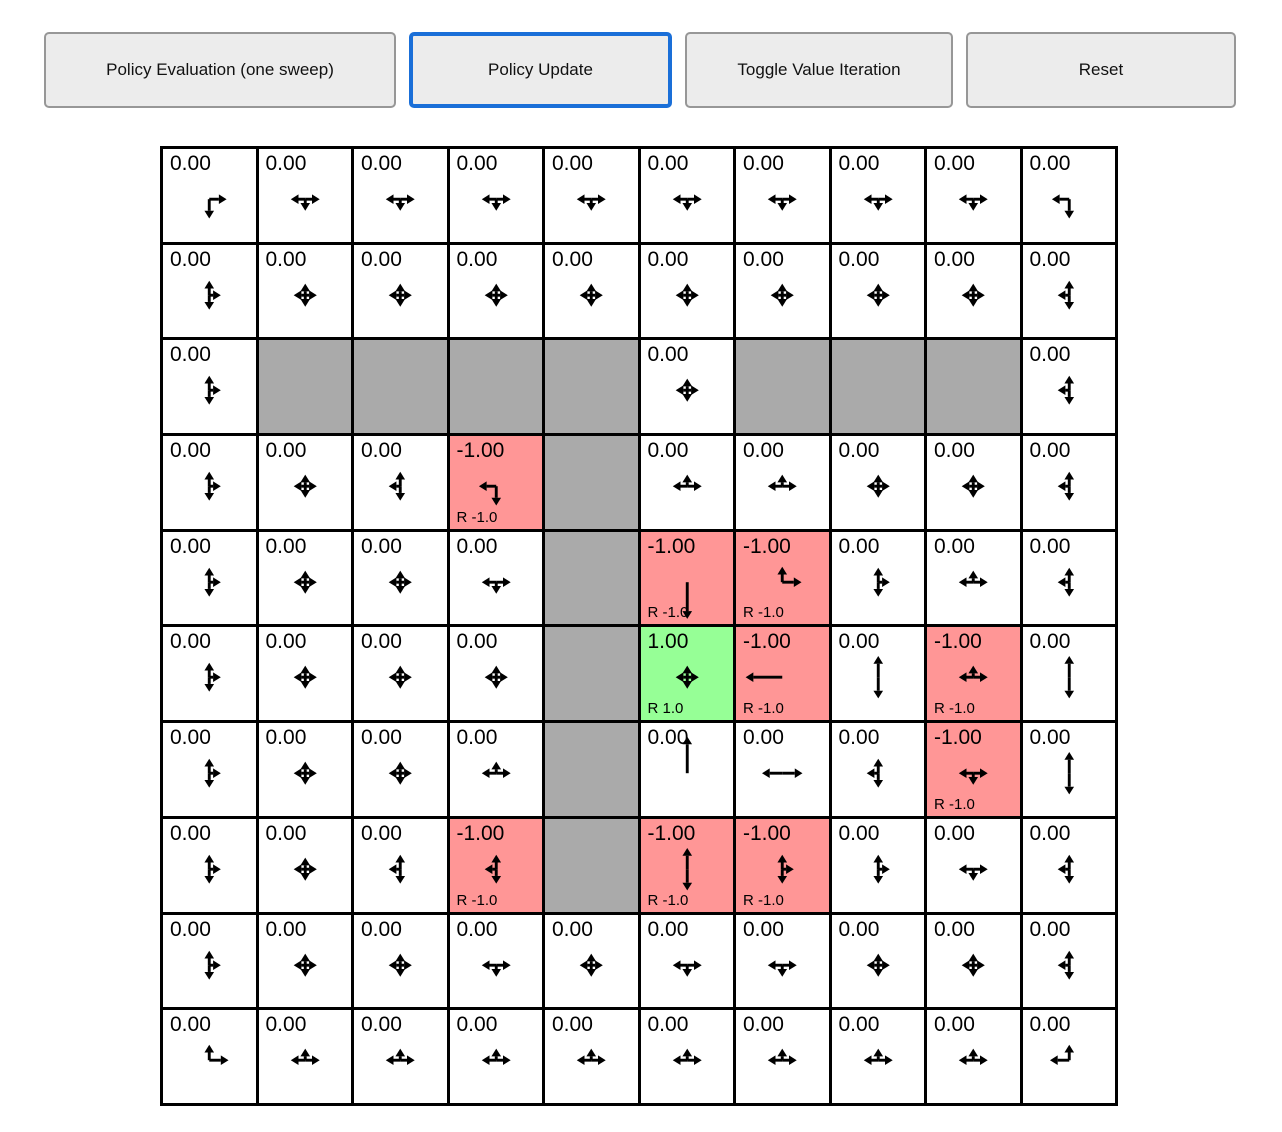  Describe the element at coordinates (686, 1056) in the screenshot. I see `grid-cell-r9-c5: 0.00` at that location.